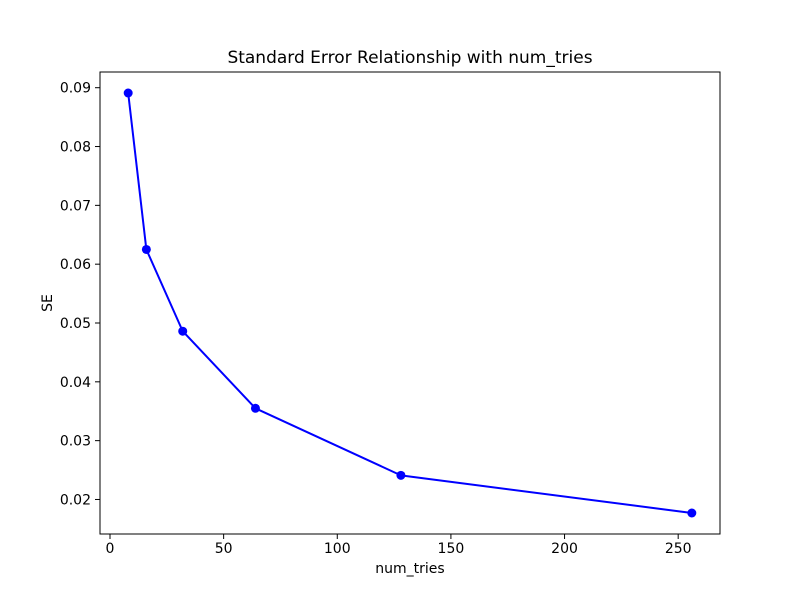 The image size is (800, 600). What do you see at coordinates (75, 500) in the screenshot?
I see `y-tick-label: 0.02` at bounding box center [75, 500].